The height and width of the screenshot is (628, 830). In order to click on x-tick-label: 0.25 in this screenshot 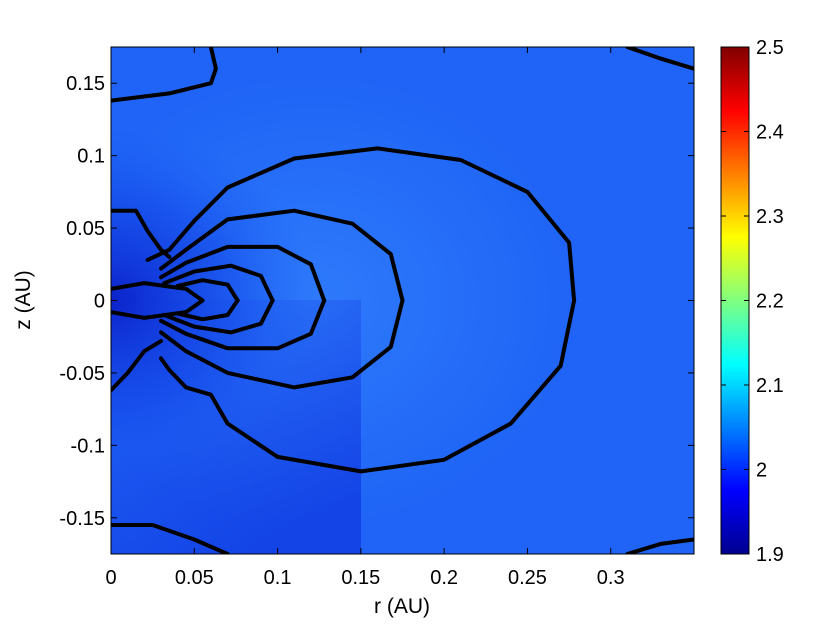, I will do `click(527, 578)`.